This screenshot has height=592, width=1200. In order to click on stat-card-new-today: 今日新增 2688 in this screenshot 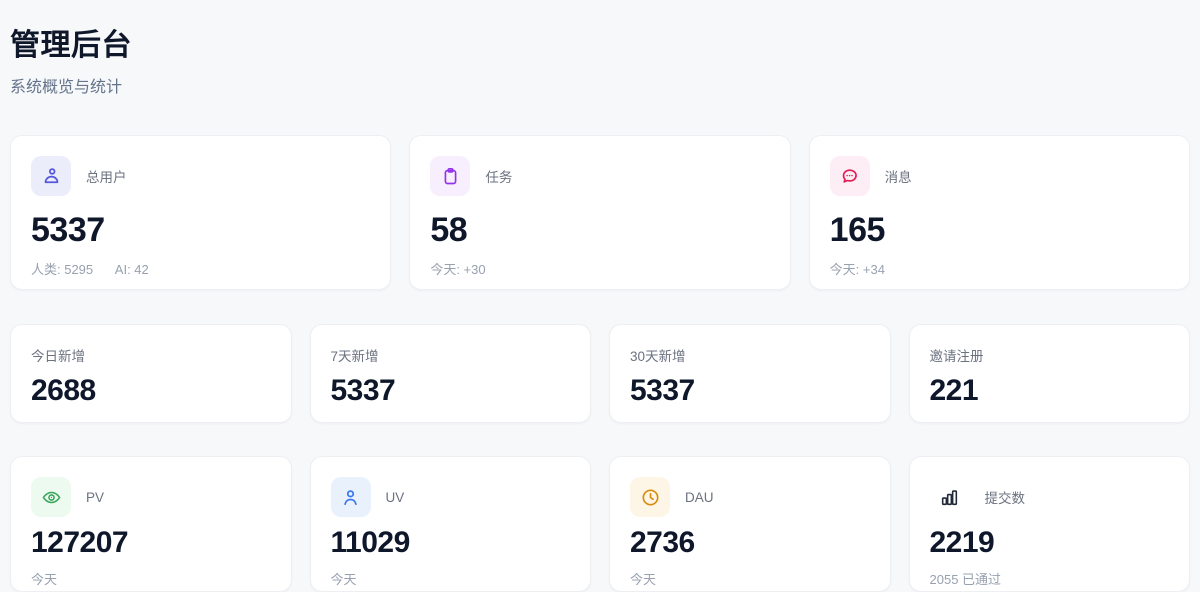, I will do `click(151, 373)`.